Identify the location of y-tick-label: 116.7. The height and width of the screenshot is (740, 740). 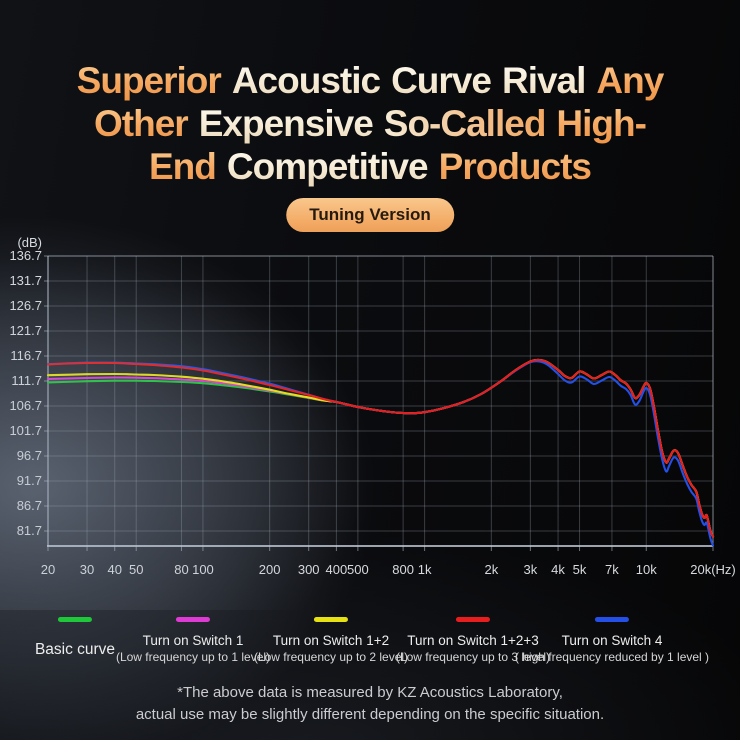
(26, 355).